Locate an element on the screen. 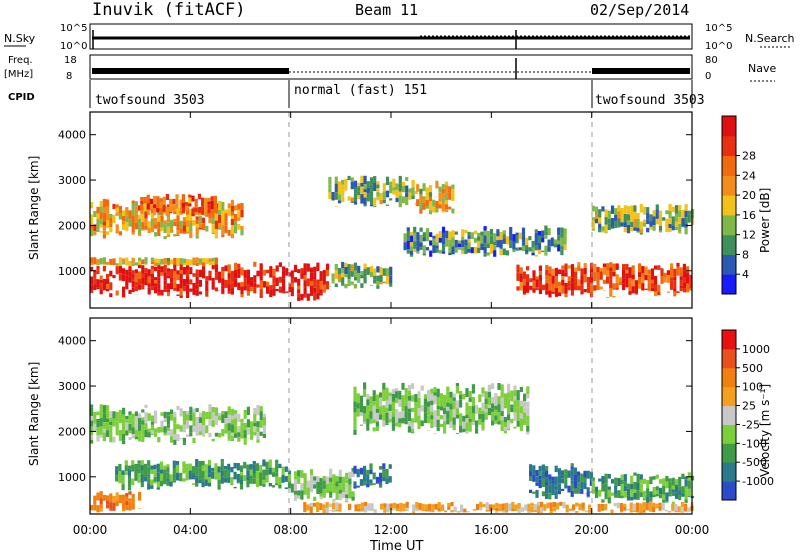 This screenshot has height=554, width=800. velocity-cell-r5 is located at coordinates (387, 471).